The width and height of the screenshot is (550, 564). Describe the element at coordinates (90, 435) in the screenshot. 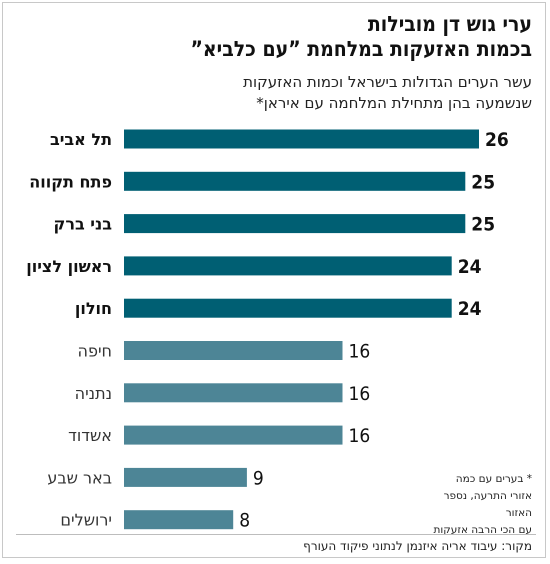

I see `category-label: אשדוד` at that location.